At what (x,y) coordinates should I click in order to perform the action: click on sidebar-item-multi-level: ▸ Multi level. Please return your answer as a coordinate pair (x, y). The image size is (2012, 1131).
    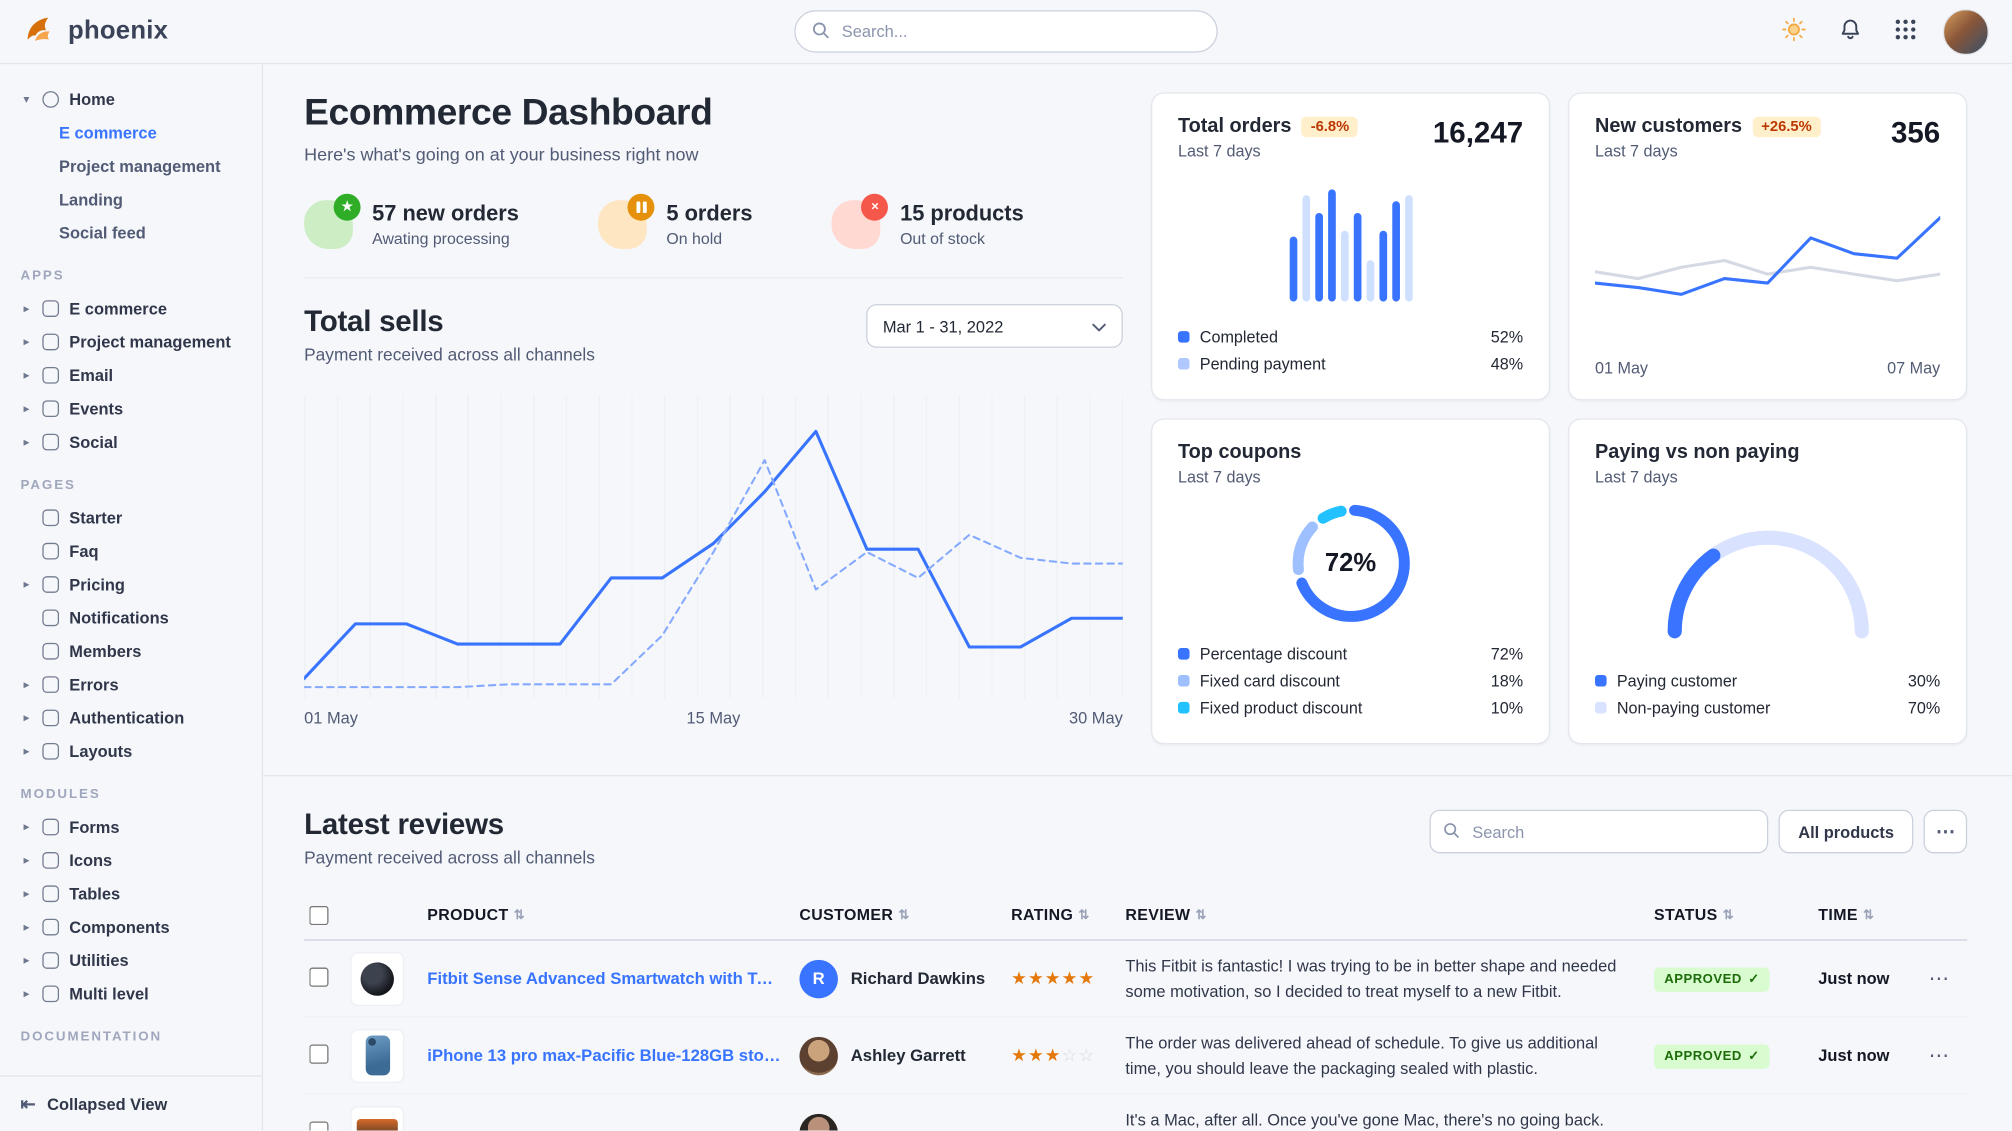
    Looking at the image, I should click on (133, 993).